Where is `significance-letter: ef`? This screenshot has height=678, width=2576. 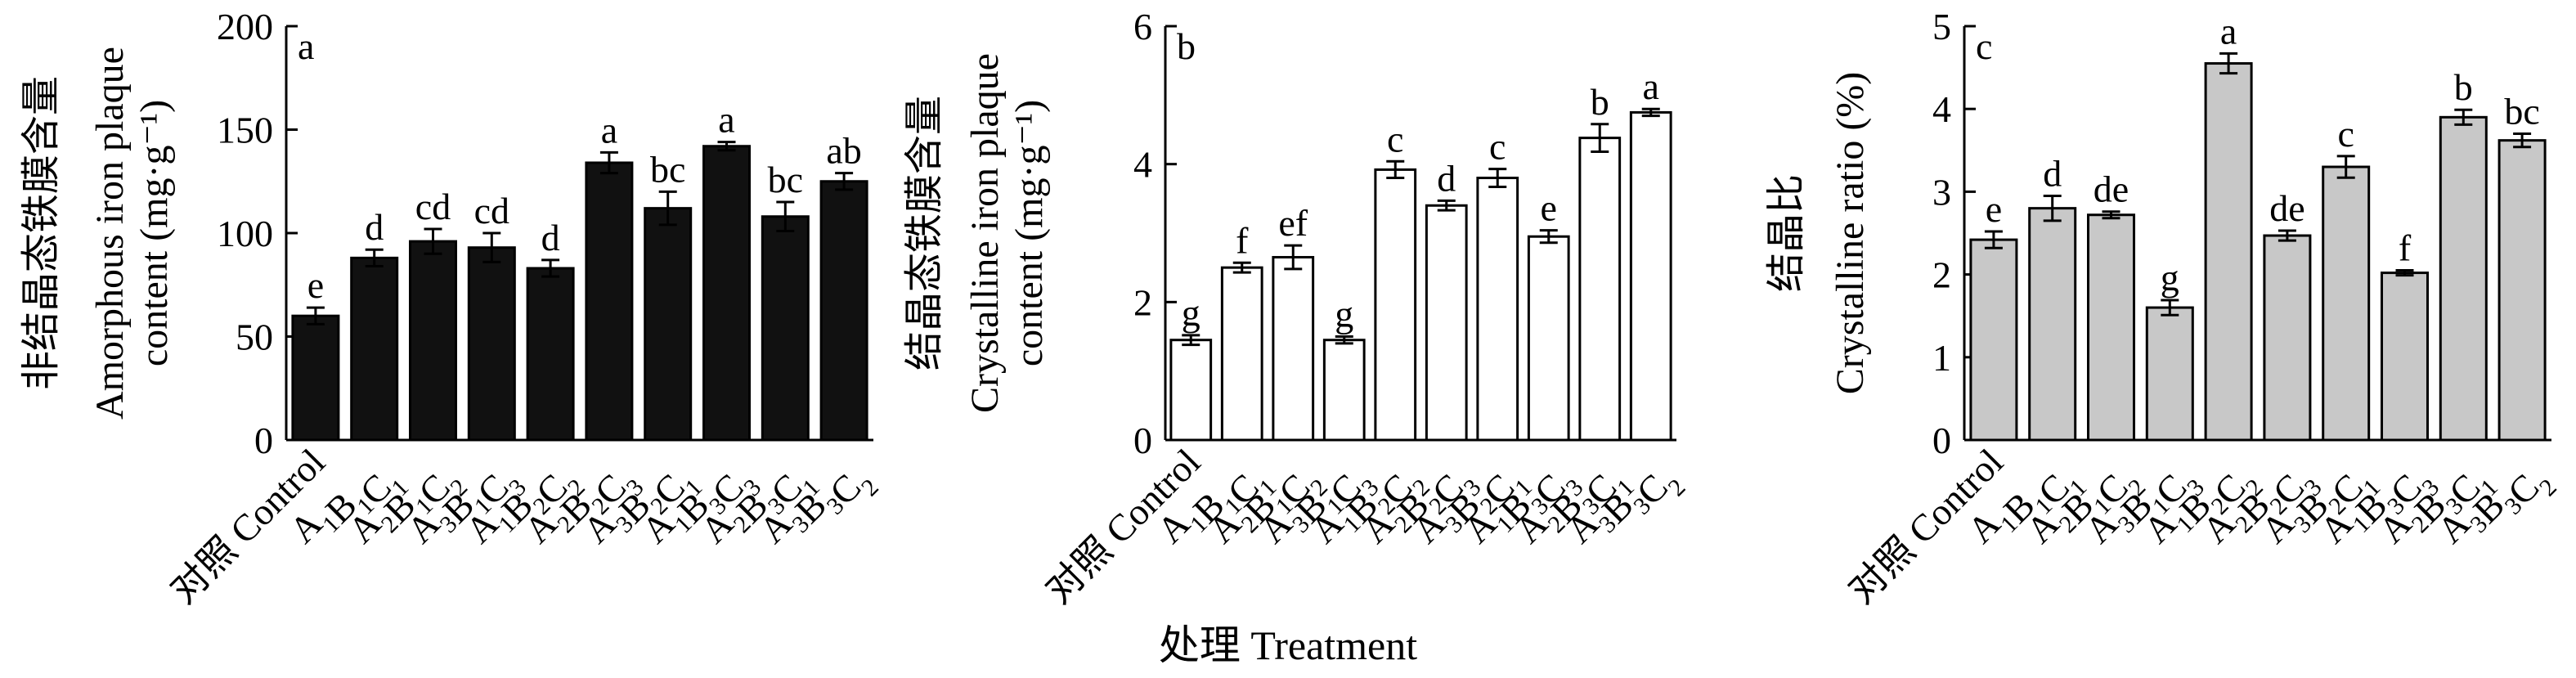
significance-letter: ef is located at coordinates (1293, 223).